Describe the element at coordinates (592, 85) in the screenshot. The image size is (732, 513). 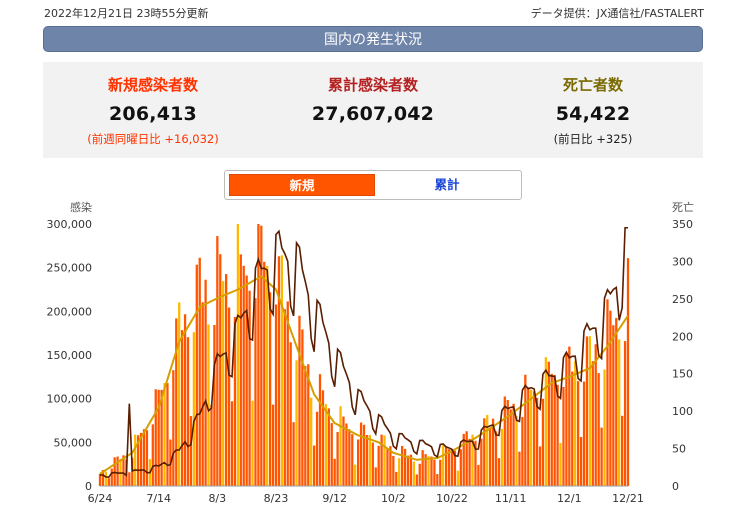
I see `deaths-label: 死亡者数` at that location.